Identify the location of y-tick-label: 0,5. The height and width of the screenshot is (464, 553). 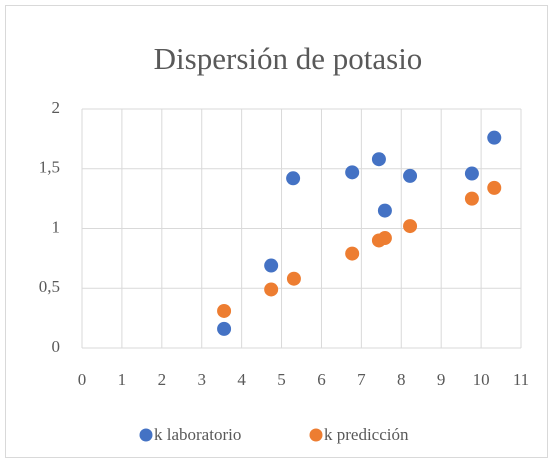
(49, 286).